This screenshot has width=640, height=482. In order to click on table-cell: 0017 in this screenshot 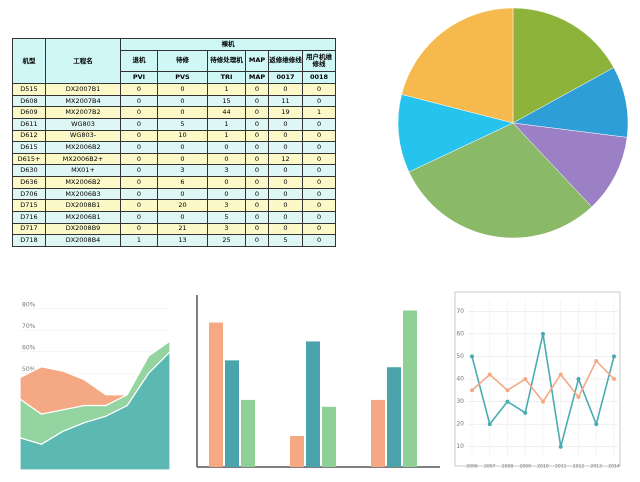, I will do `click(285, 77)`.